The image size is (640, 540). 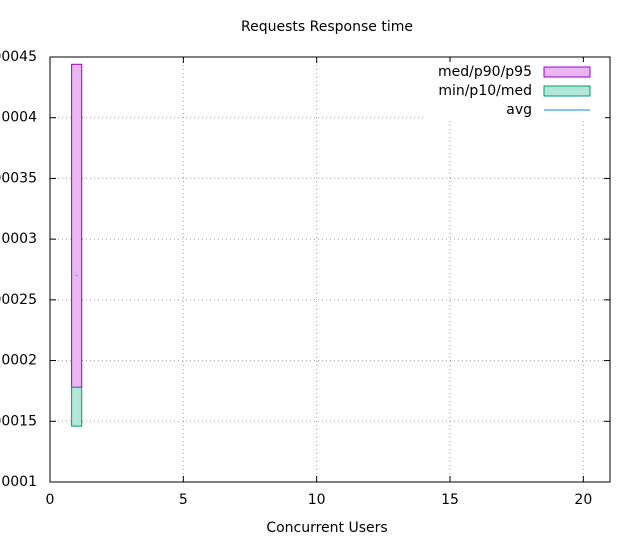 I want to click on y-tick-label: 0.0001, so click(x=18, y=482).